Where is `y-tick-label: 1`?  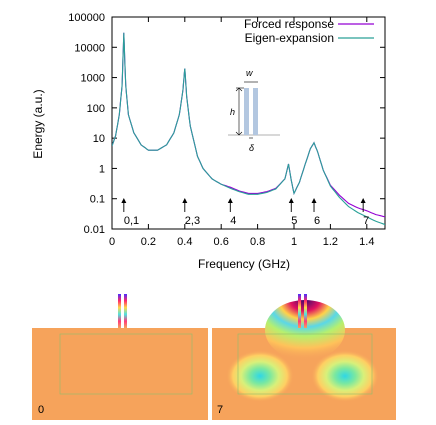 y-tick-label: 1 is located at coordinates (102, 169).